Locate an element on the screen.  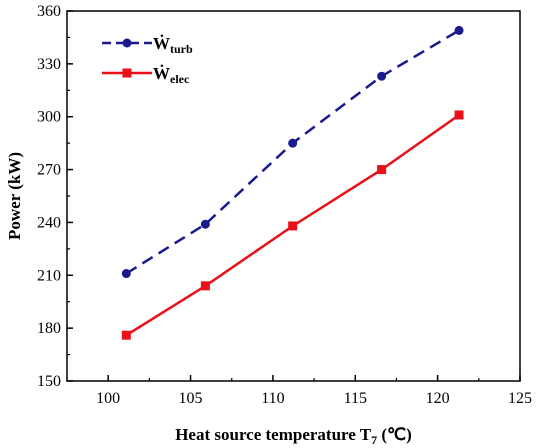
legend-marker-turb is located at coordinates (127, 43).